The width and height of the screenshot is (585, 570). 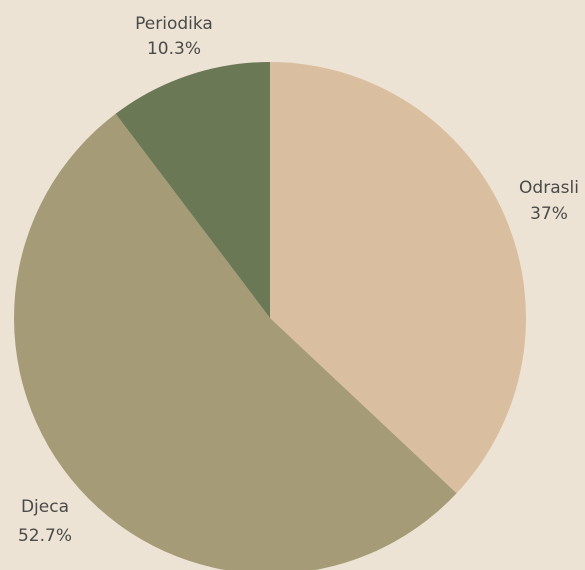 I want to click on slice-value-odrasli: 37%, so click(x=549, y=214).